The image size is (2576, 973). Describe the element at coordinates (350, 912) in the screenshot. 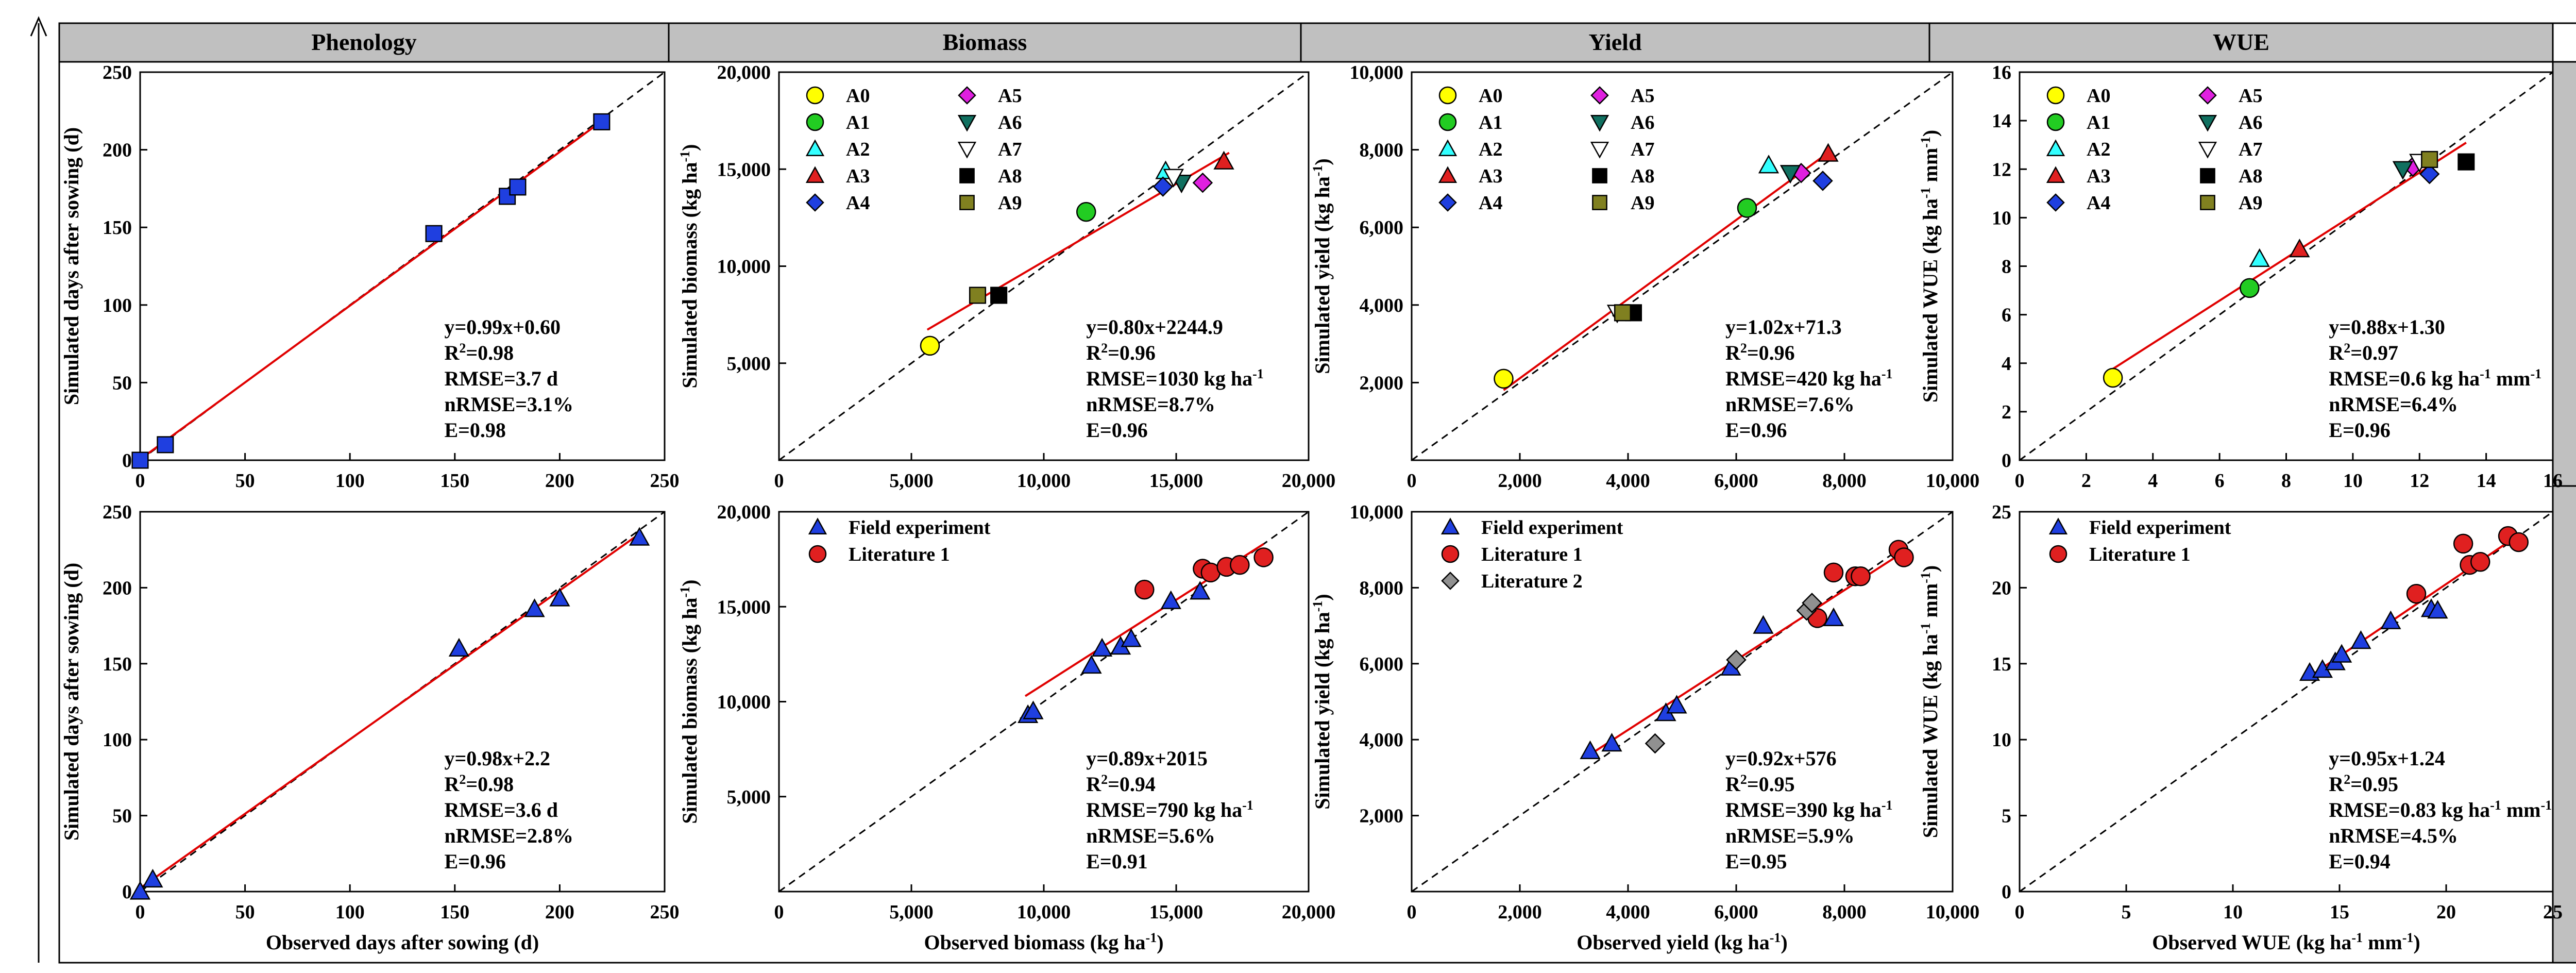

I see `x-tick-label: 100` at that location.